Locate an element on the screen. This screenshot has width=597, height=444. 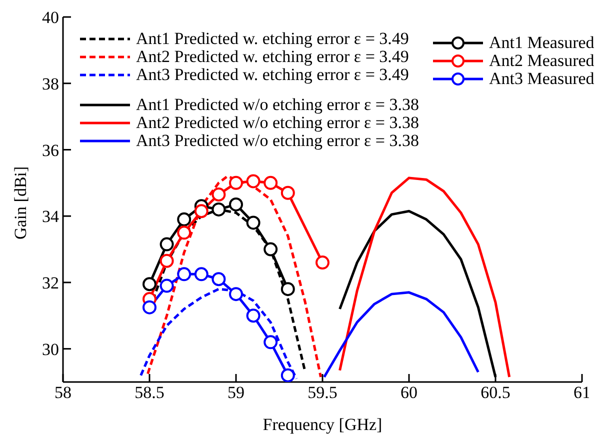
legend-label: Ant2 Predicted w. etching error ε = 3.49 is located at coordinates (272, 56).